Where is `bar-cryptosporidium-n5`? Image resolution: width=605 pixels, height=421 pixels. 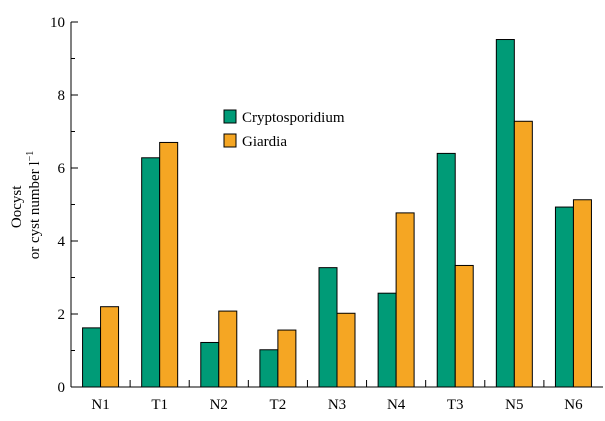
bar-cryptosporidium-n5 is located at coordinates (505, 213).